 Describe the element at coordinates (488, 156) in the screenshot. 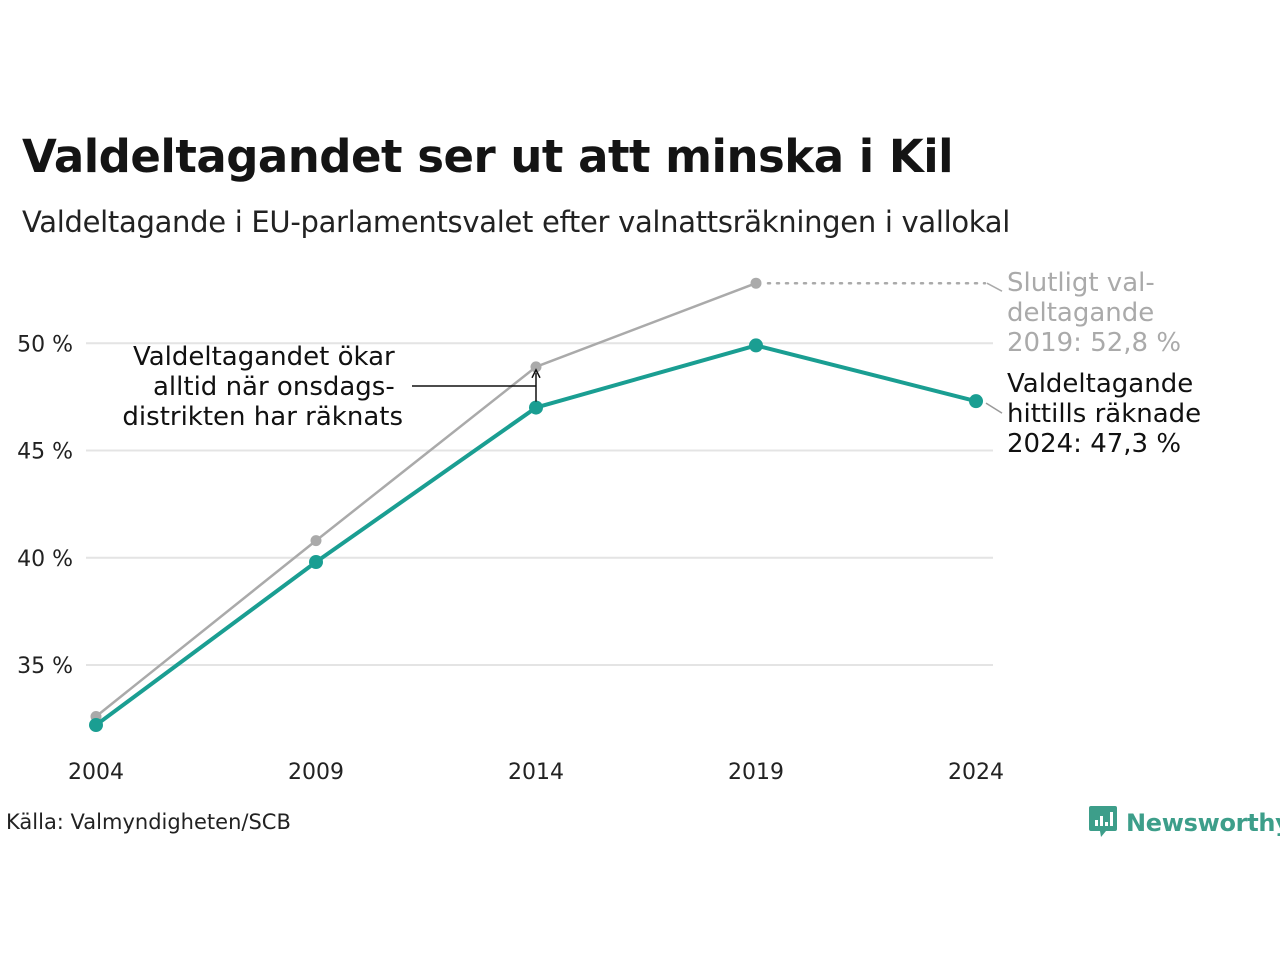

I see `chart-title: Valdeltagandet ser ut att minska i Kil` at that location.